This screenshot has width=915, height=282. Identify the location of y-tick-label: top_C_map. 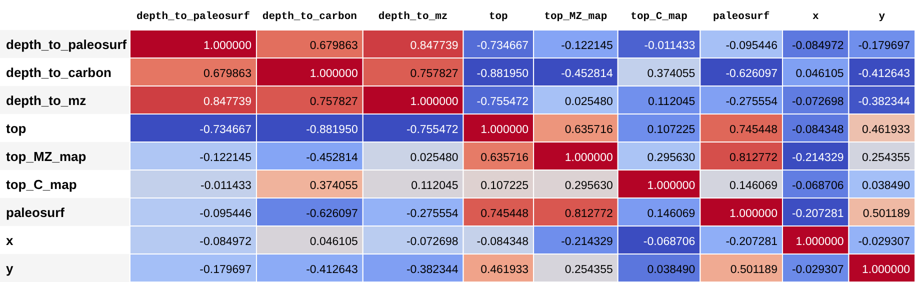
(41, 184).